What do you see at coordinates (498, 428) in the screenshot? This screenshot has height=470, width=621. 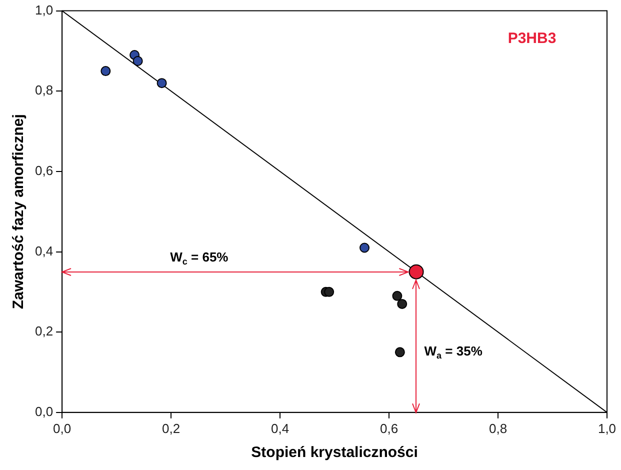 I see `x-tick-label: 0,8` at bounding box center [498, 428].